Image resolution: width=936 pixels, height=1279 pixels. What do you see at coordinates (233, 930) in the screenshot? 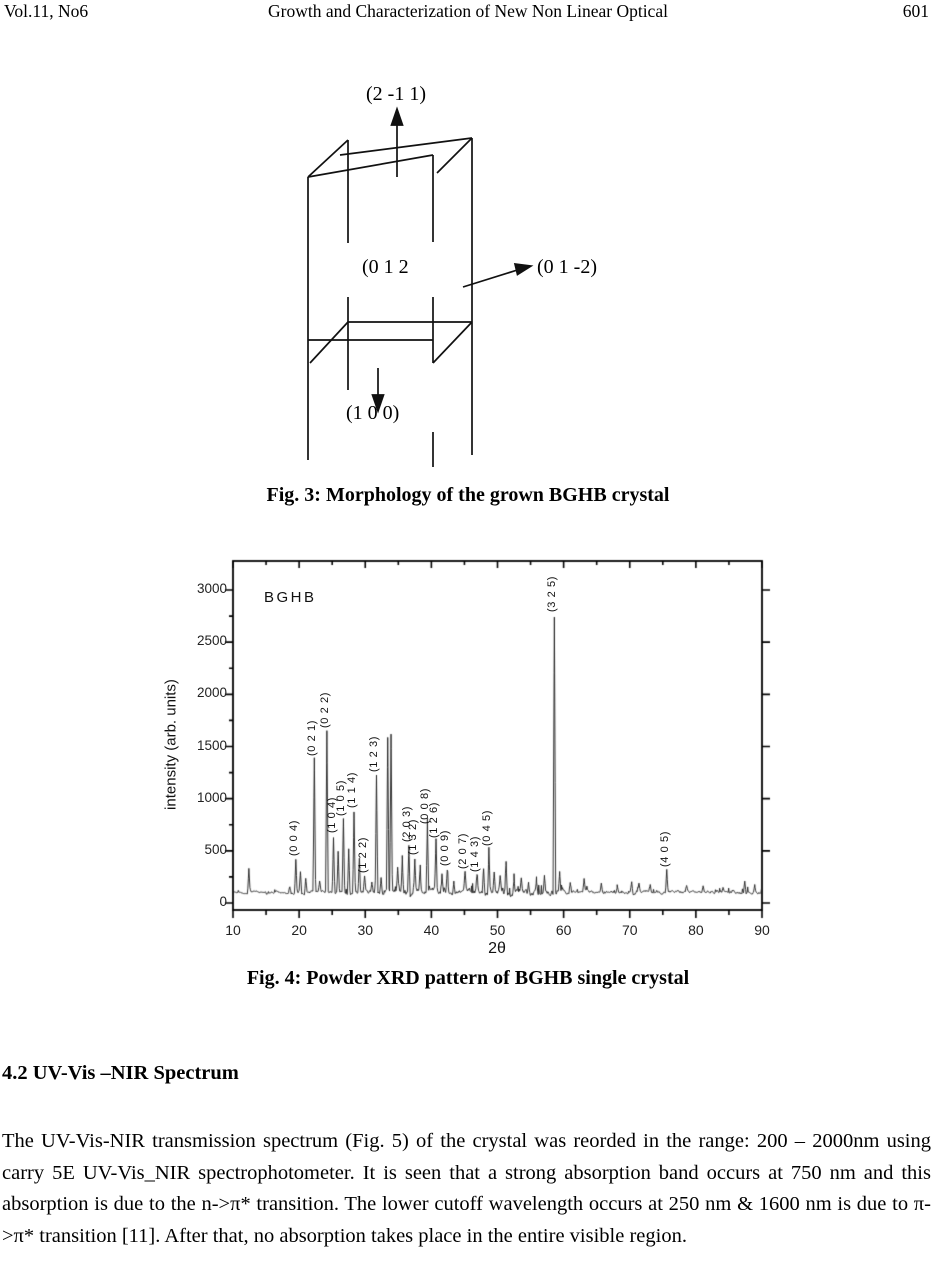
I see `x-tick-label: 10` at bounding box center [233, 930].